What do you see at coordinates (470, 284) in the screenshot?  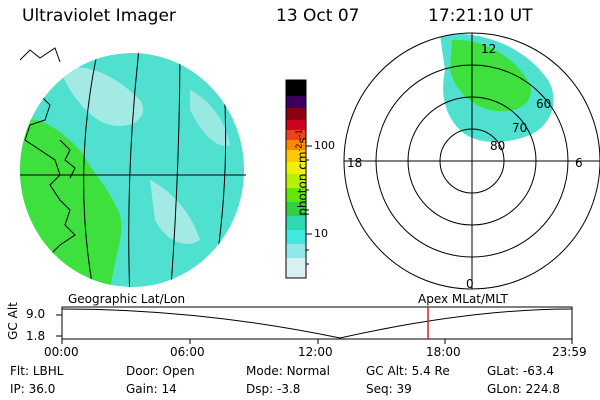 I see `mlt-label-0: 0` at bounding box center [470, 284].